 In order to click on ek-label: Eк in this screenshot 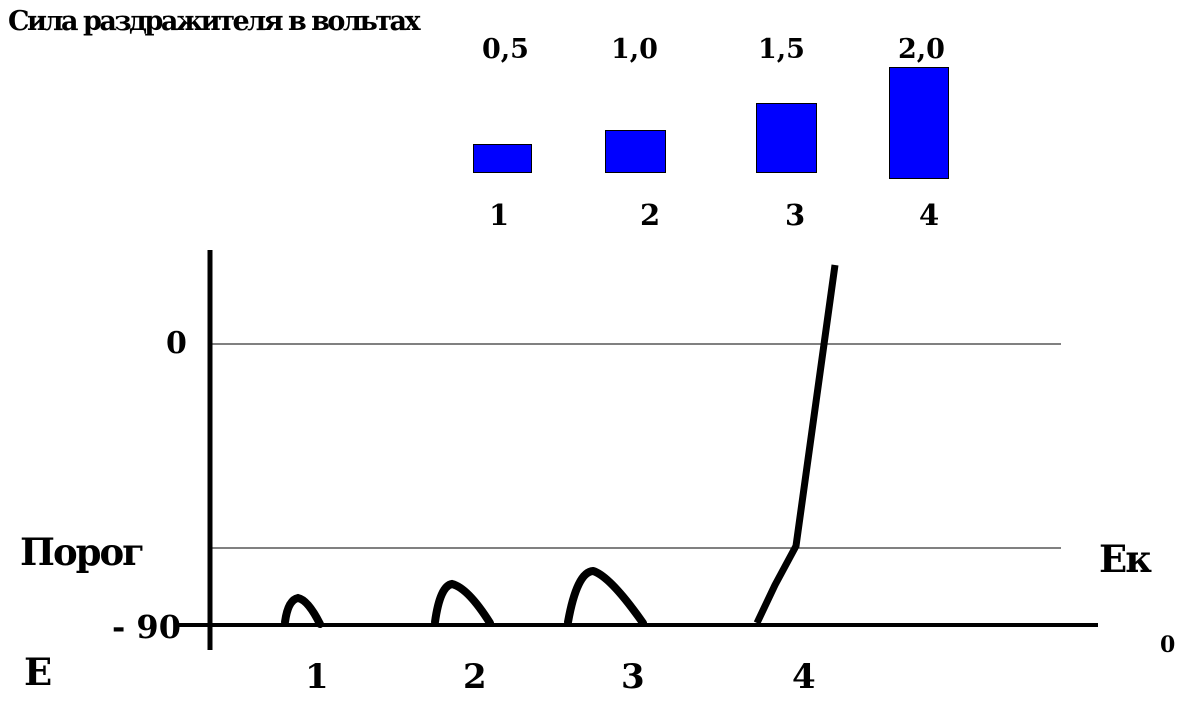, I will do `click(1125, 559)`.